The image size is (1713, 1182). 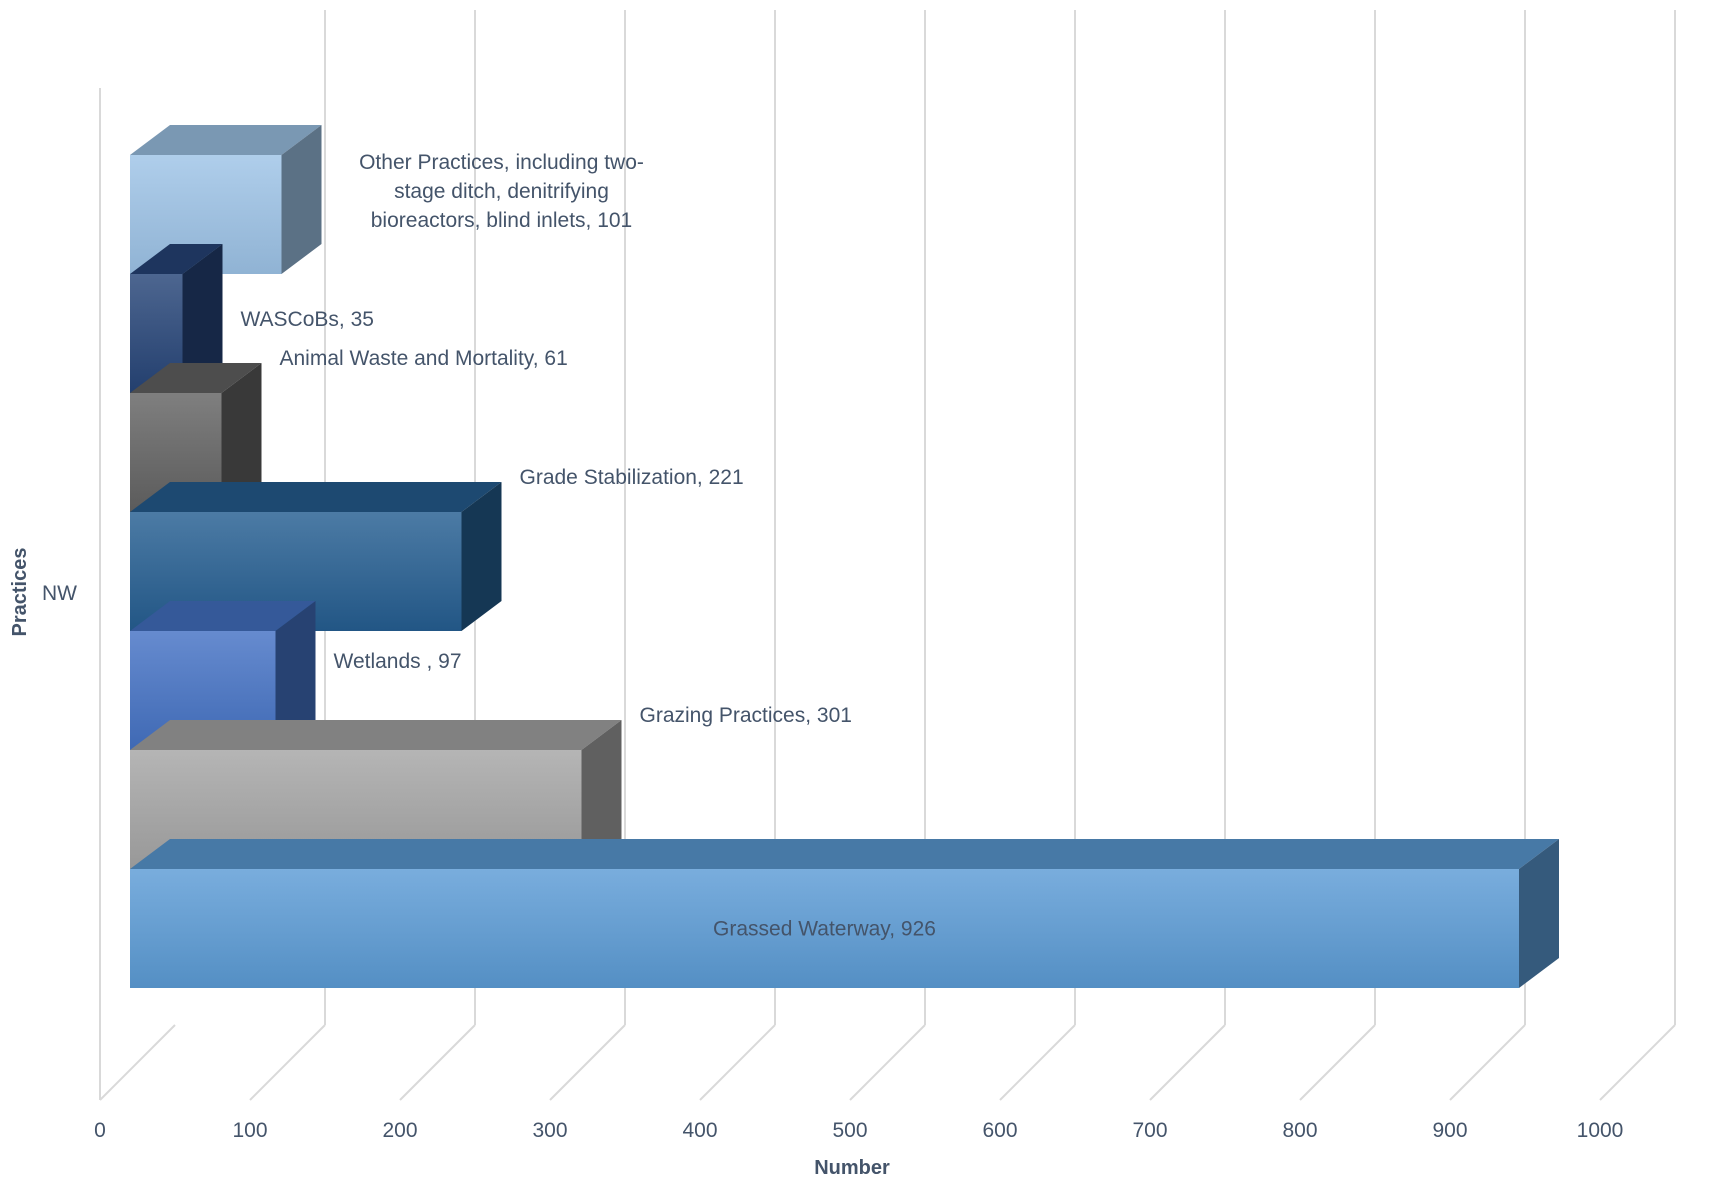 I want to click on data-label: Wetlands , 97, so click(x=398, y=661).